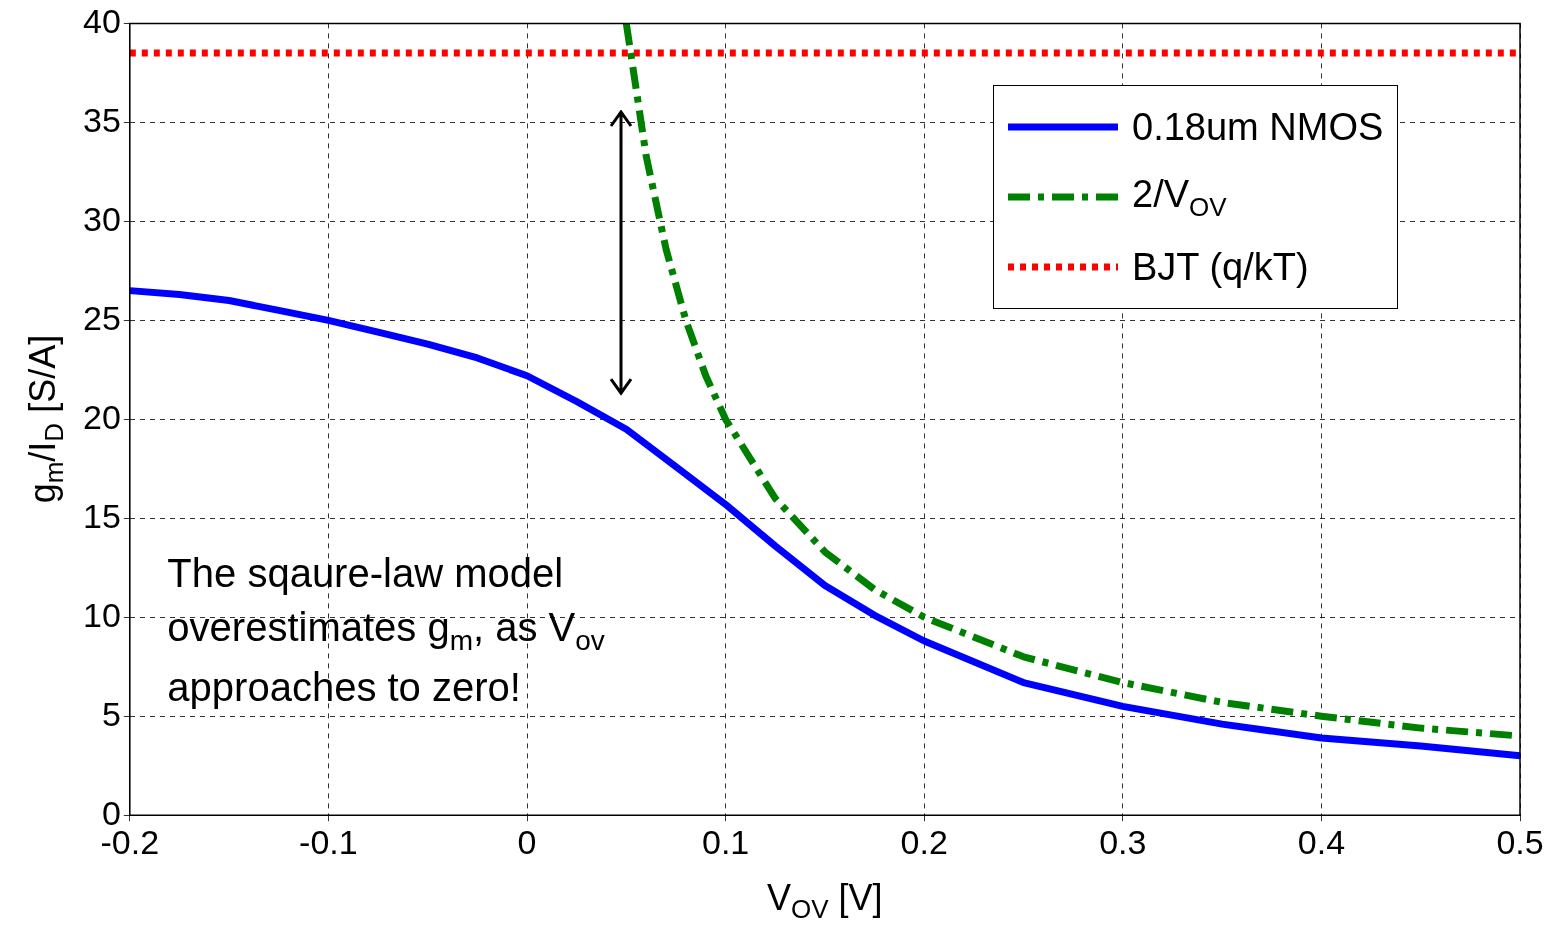 This screenshot has height=946, width=1556. Describe the element at coordinates (386, 629) in the screenshot. I see `text: The sqaure-law model overestimates g$_{m}$, as V$_{ov}$ approaches to zero!` at that location.